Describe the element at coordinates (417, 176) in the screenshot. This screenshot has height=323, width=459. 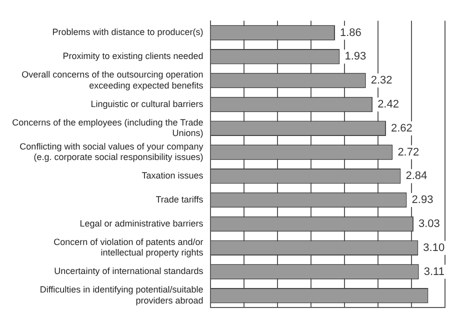
I see `data-label: 2.84` at that location.